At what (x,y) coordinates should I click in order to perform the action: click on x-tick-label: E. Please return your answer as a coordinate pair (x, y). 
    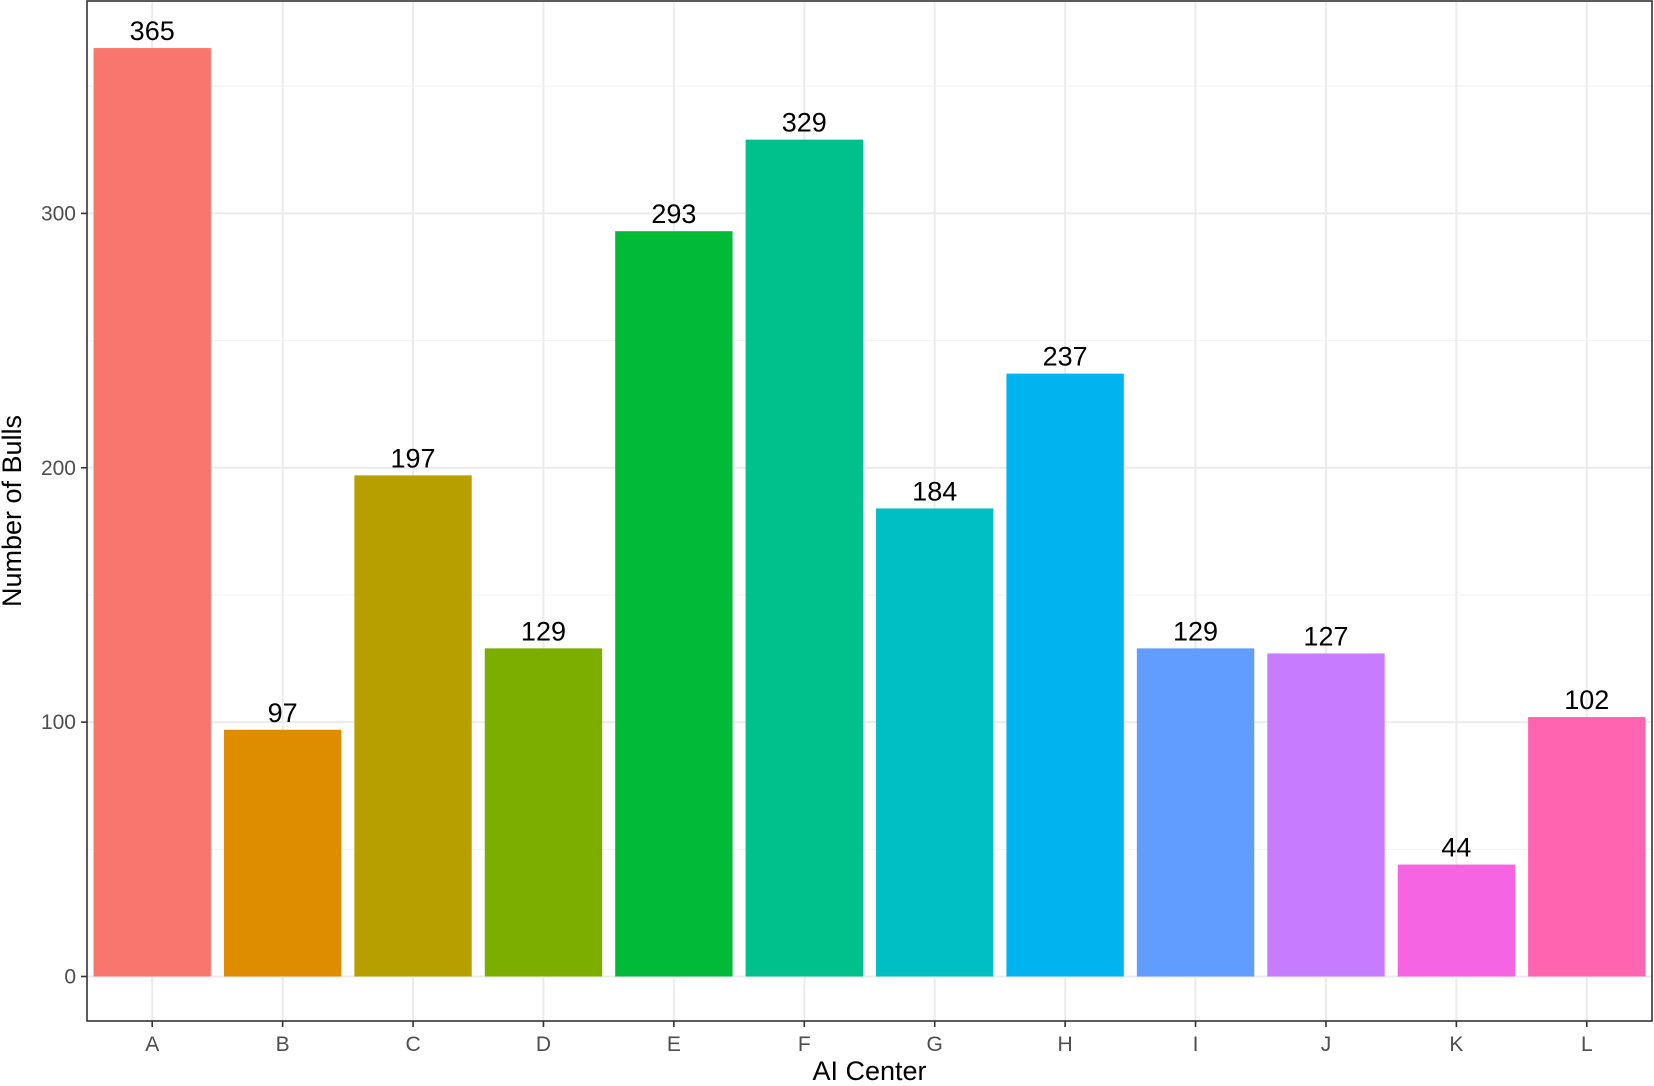
    Looking at the image, I should click on (674, 1044).